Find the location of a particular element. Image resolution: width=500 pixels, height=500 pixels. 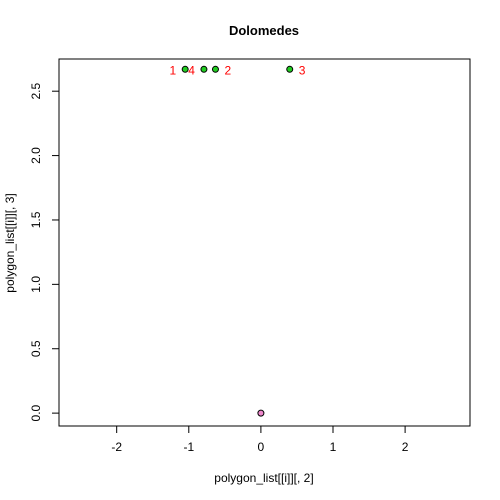

point-label: 1 is located at coordinates (172, 70).